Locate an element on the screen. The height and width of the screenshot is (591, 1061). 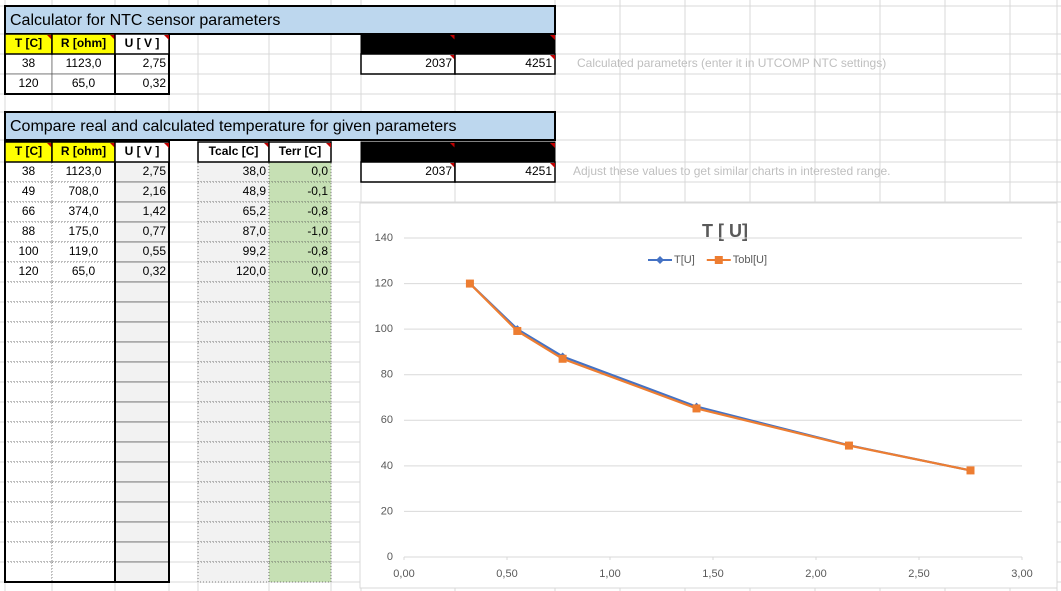
param-header: R(25C) [ohm] is located at coordinates (407, 151).